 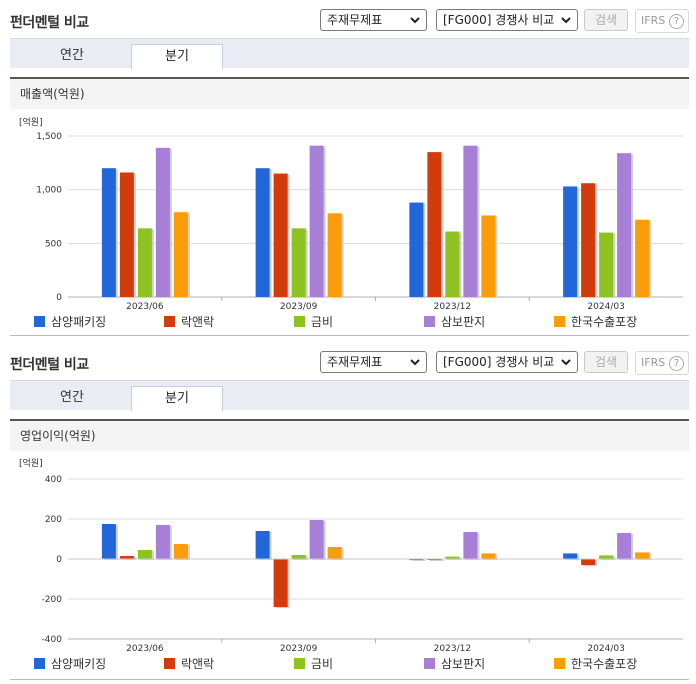 I want to click on x-tick-label: 2024/03, so click(x=605, y=307).